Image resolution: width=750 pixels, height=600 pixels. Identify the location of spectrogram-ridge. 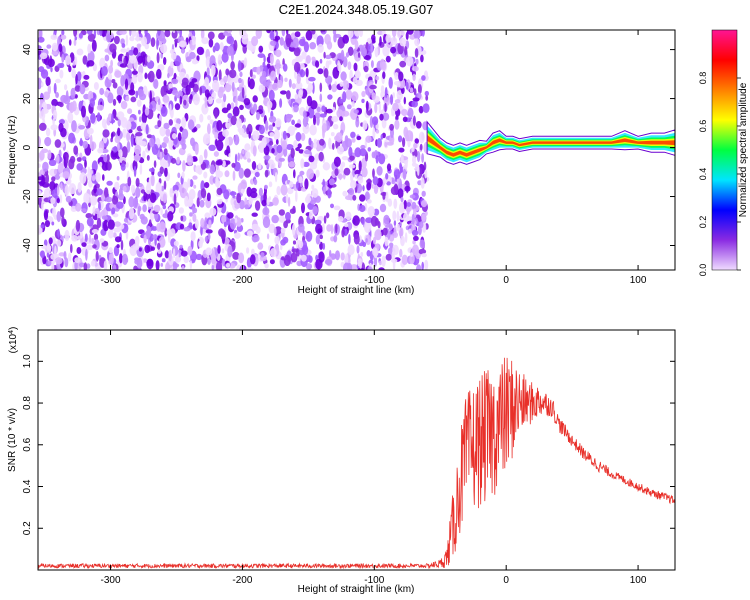
(550, 142).